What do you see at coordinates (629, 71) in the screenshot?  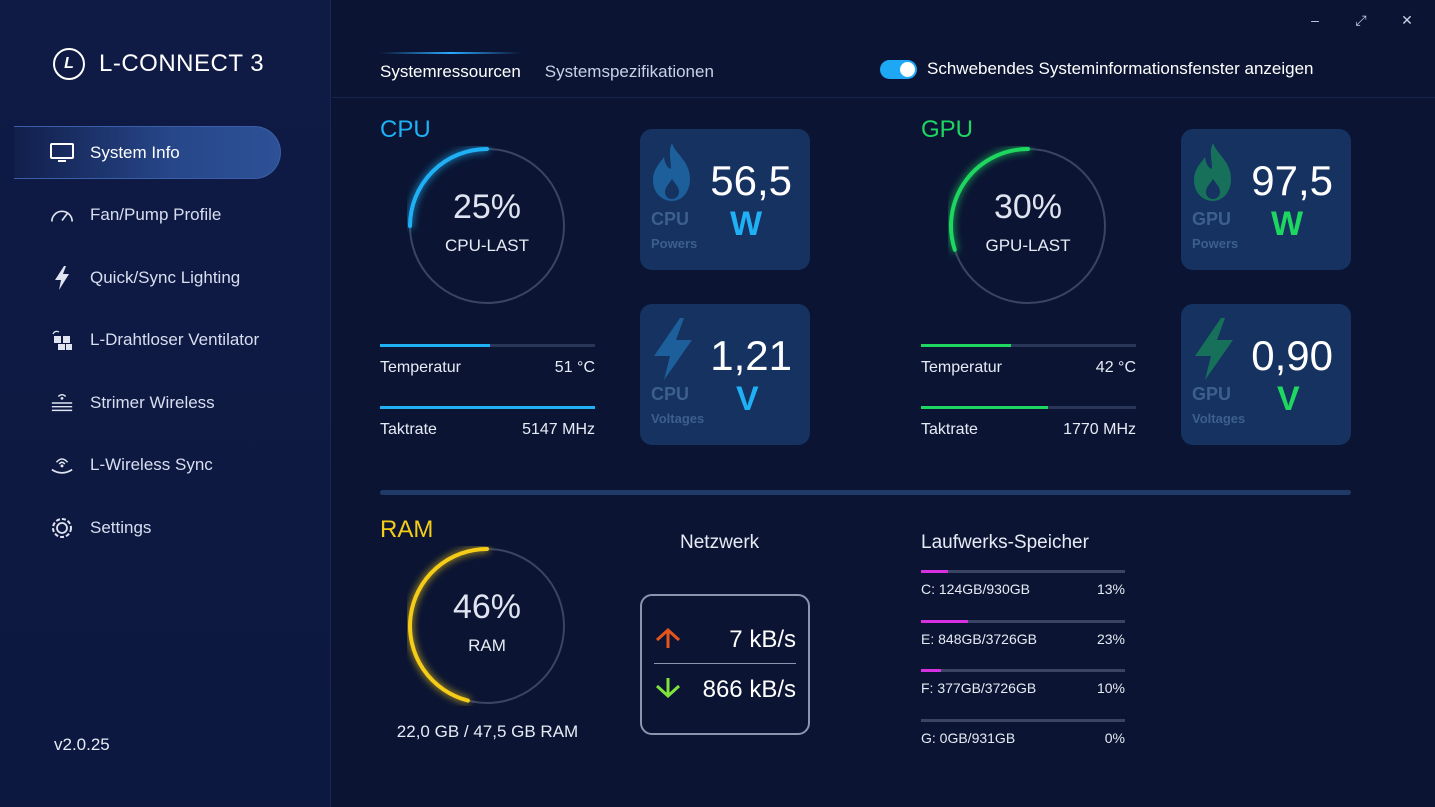 I see `tab-systemspezifikationen: Systemspezifikationen` at bounding box center [629, 71].